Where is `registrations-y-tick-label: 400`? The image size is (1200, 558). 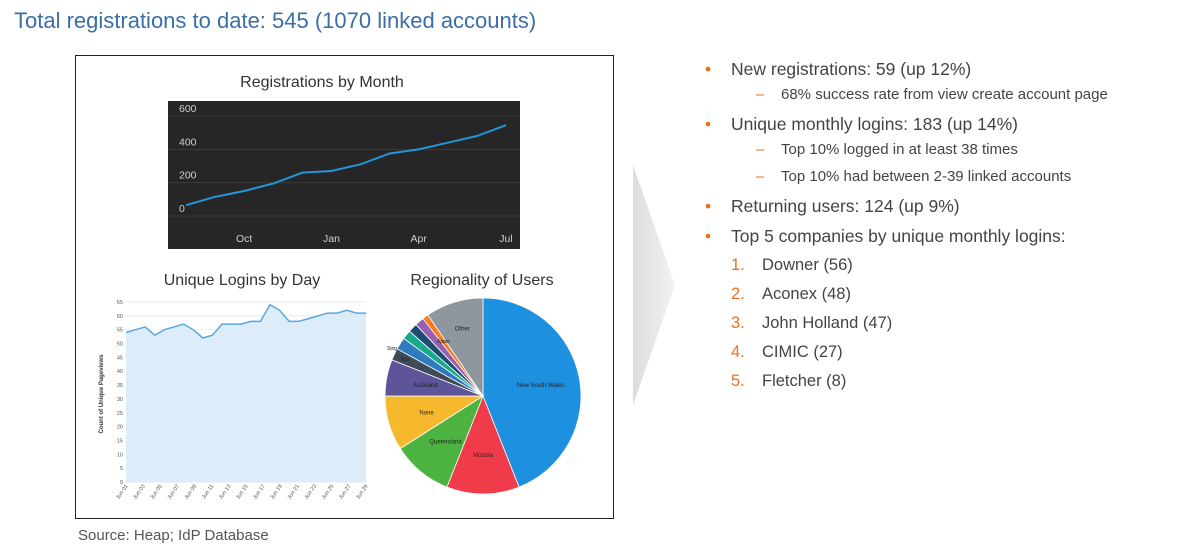
registrations-y-tick-label: 400 is located at coordinates (188, 142).